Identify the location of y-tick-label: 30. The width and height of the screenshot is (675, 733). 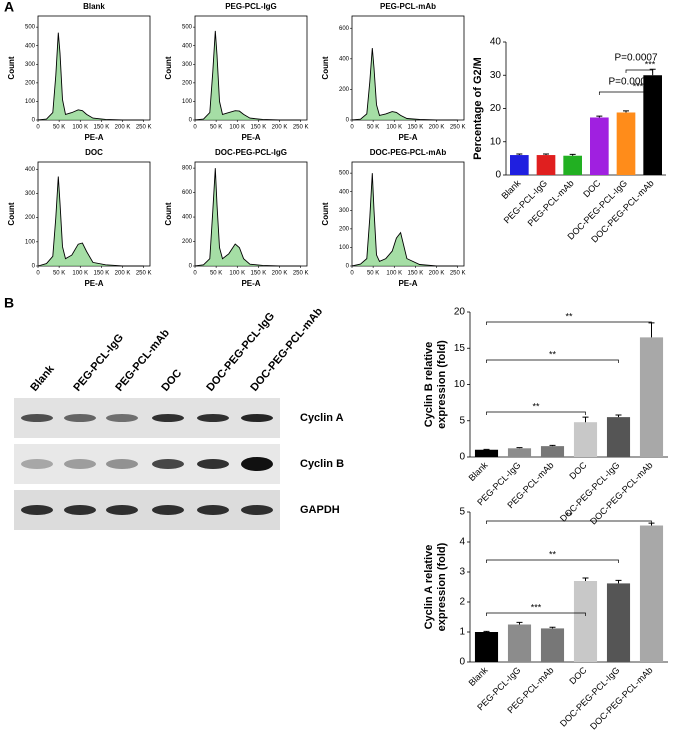
(496, 75).